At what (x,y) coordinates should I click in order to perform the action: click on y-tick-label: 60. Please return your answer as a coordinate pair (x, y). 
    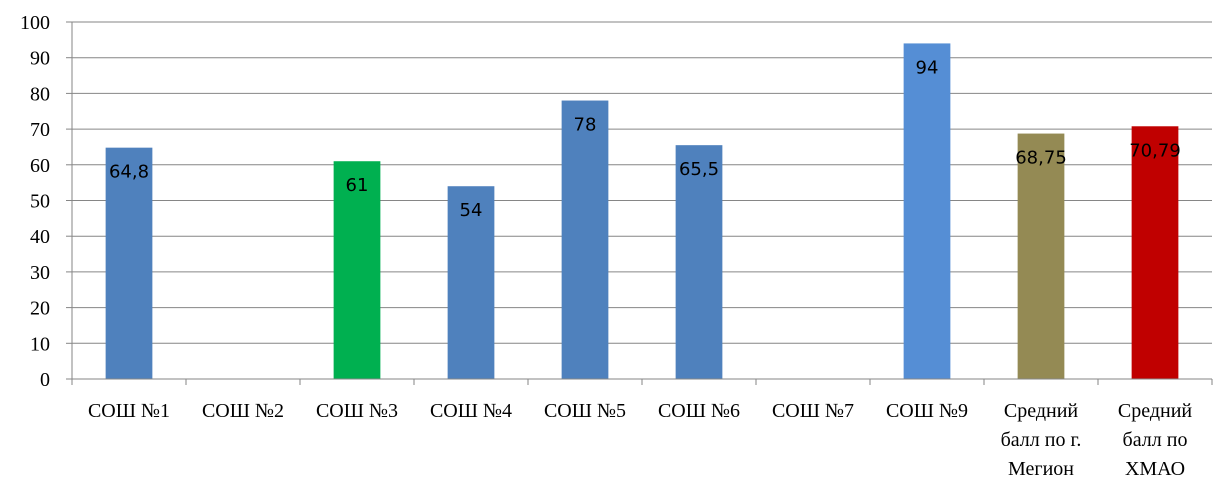
    Looking at the image, I should click on (40, 166).